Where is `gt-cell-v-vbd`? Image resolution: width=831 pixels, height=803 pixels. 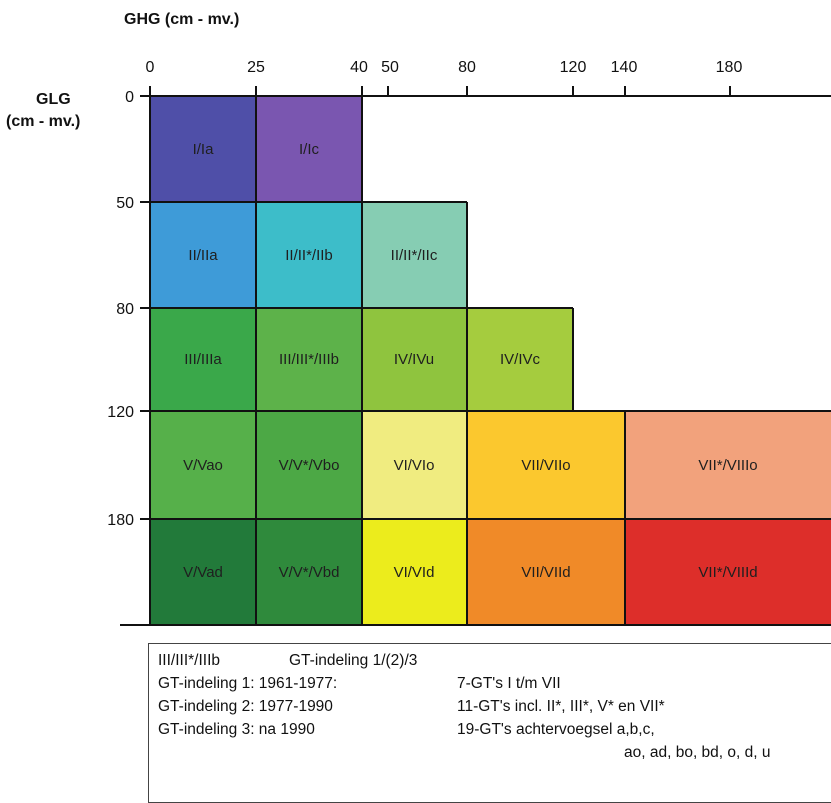 gt-cell-v-vbd is located at coordinates (309, 572).